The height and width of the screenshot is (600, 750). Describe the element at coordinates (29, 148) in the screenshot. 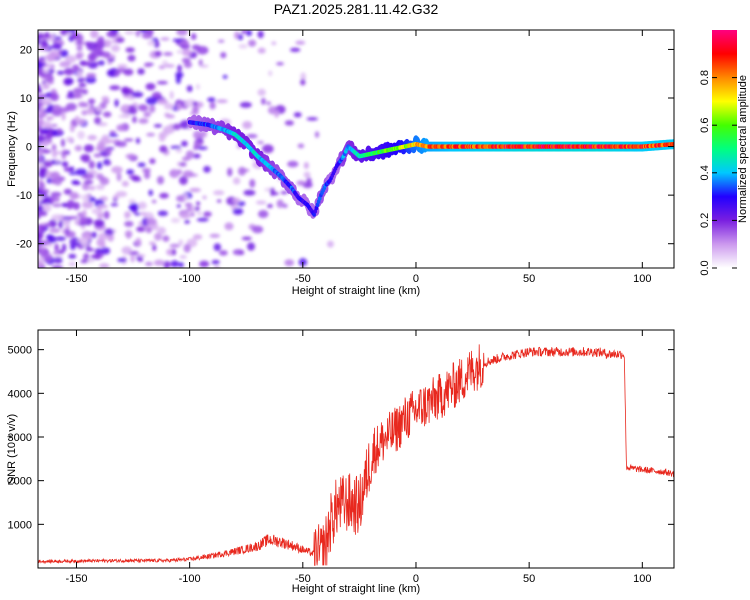

I see `y-tick-label: 0` at that location.